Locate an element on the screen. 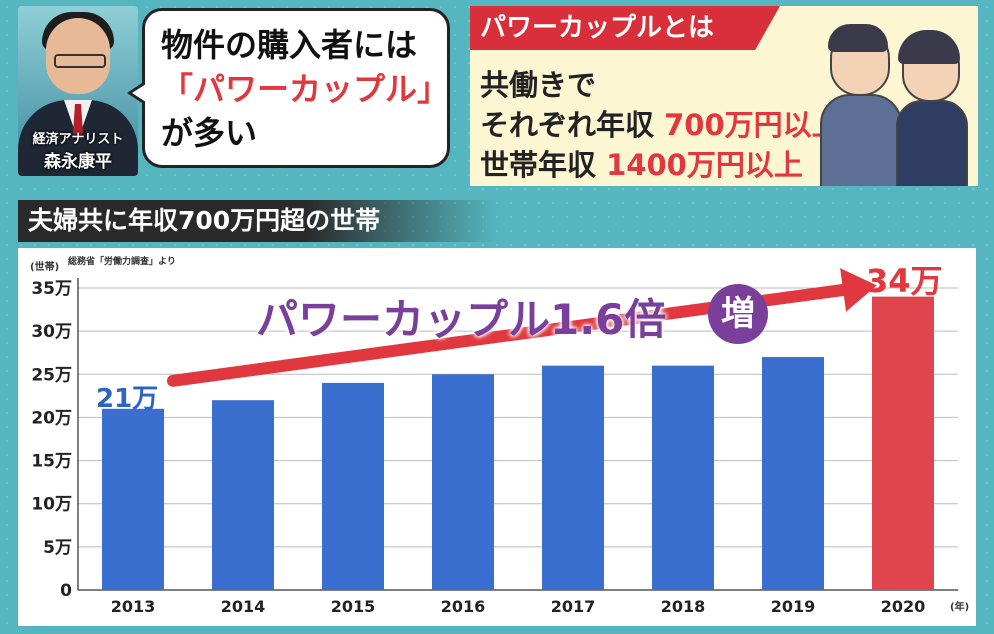  x-axis-unit: (年) is located at coordinates (960, 607).